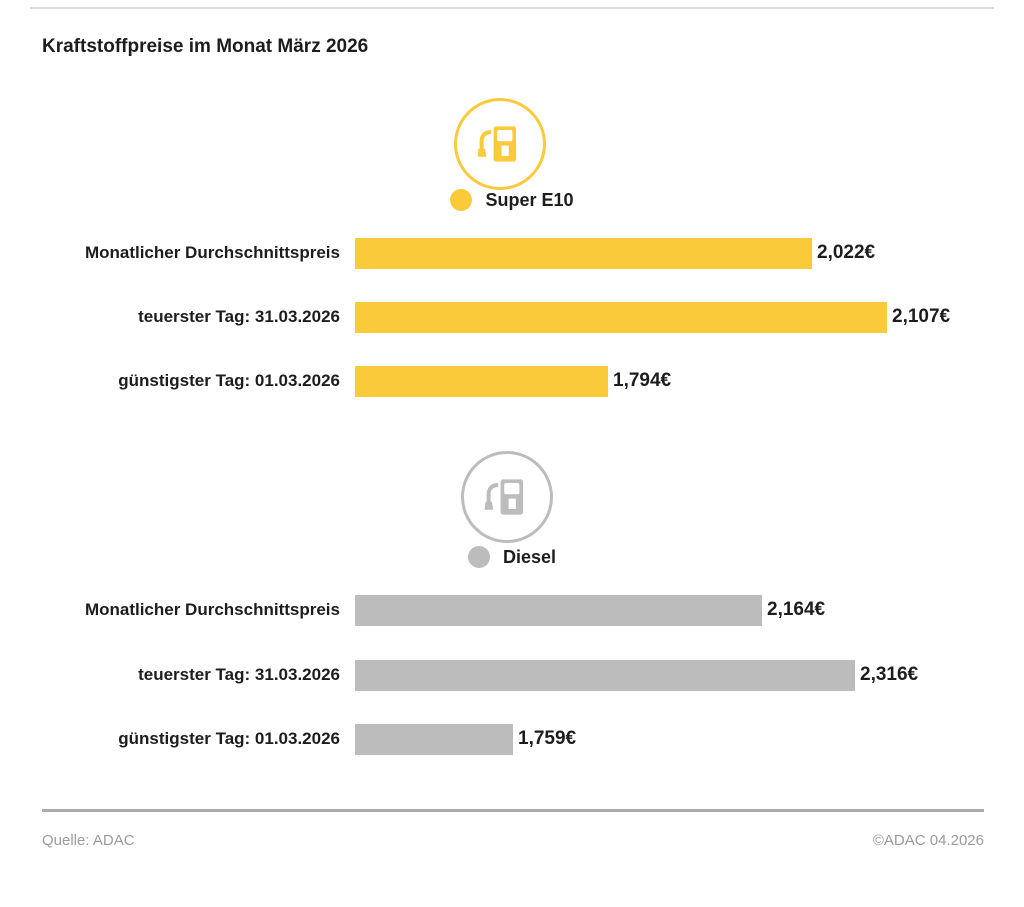 The height and width of the screenshot is (907, 1024). I want to click on bar-value: 2,022€, so click(846, 252).